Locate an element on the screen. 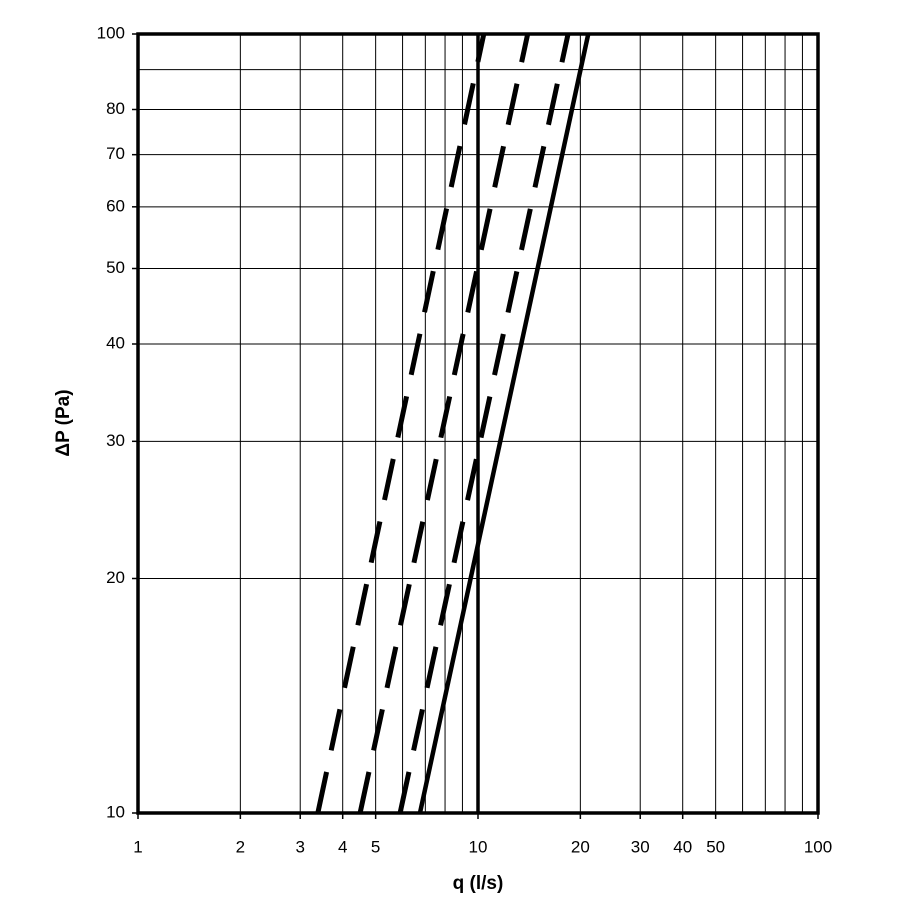 The width and height of the screenshot is (918, 923). y-tick-label: 10 is located at coordinates (115, 811).